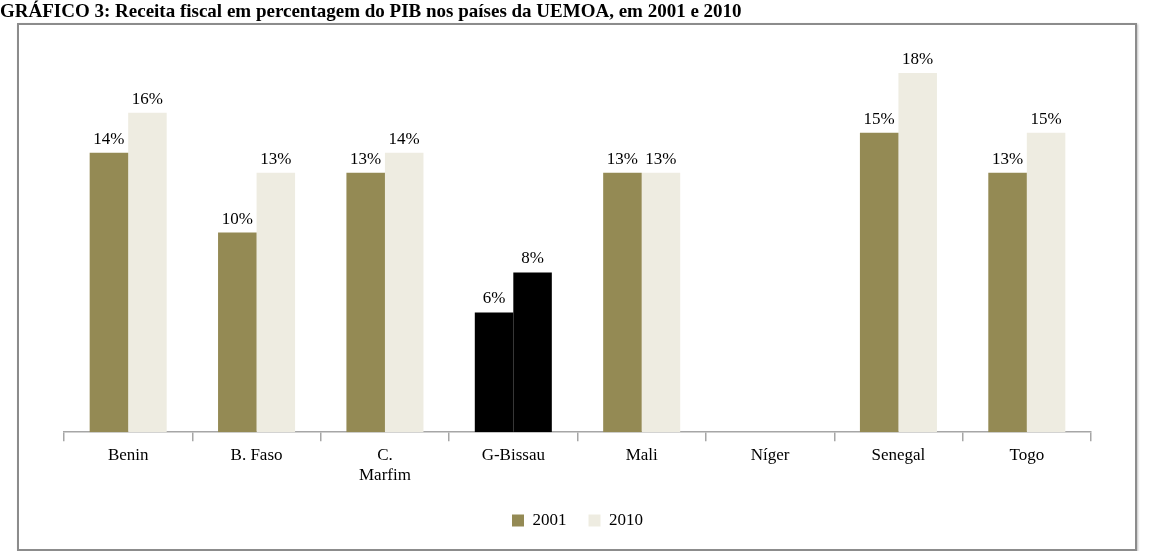 The height and width of the screenshot is (551, 1154). I want to click on x-tick-label: Benin, so click(128, 454).